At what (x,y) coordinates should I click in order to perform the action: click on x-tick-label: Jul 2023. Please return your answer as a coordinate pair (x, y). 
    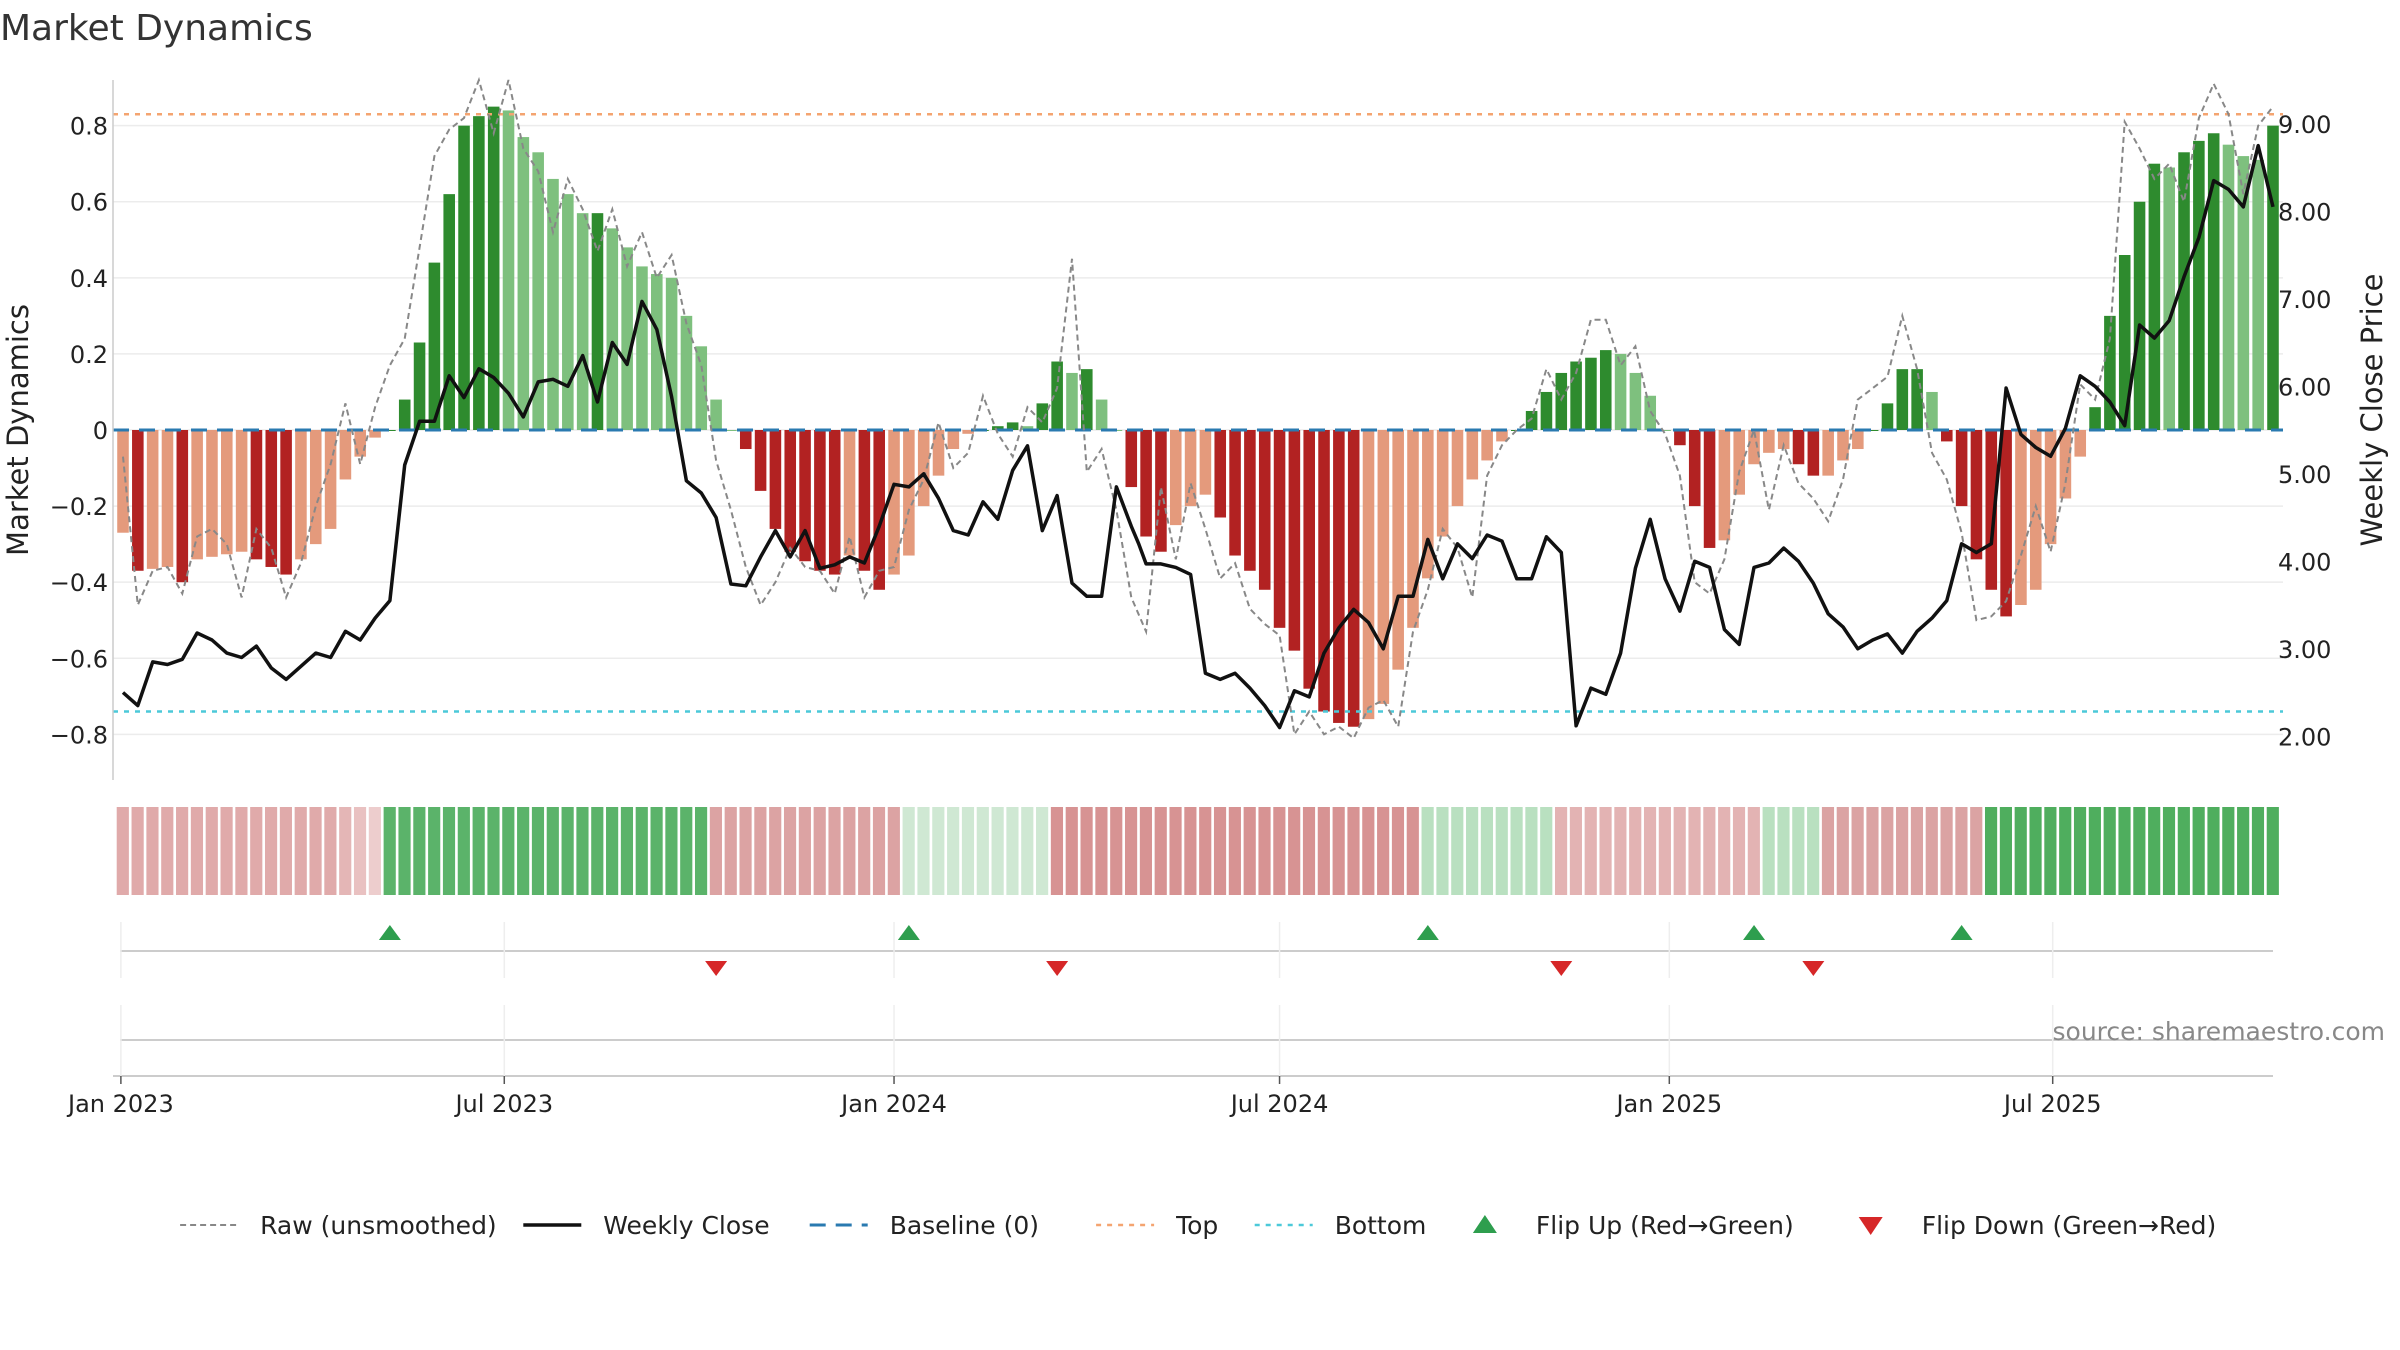
    Looking at the image, I should click on (503, 1104).